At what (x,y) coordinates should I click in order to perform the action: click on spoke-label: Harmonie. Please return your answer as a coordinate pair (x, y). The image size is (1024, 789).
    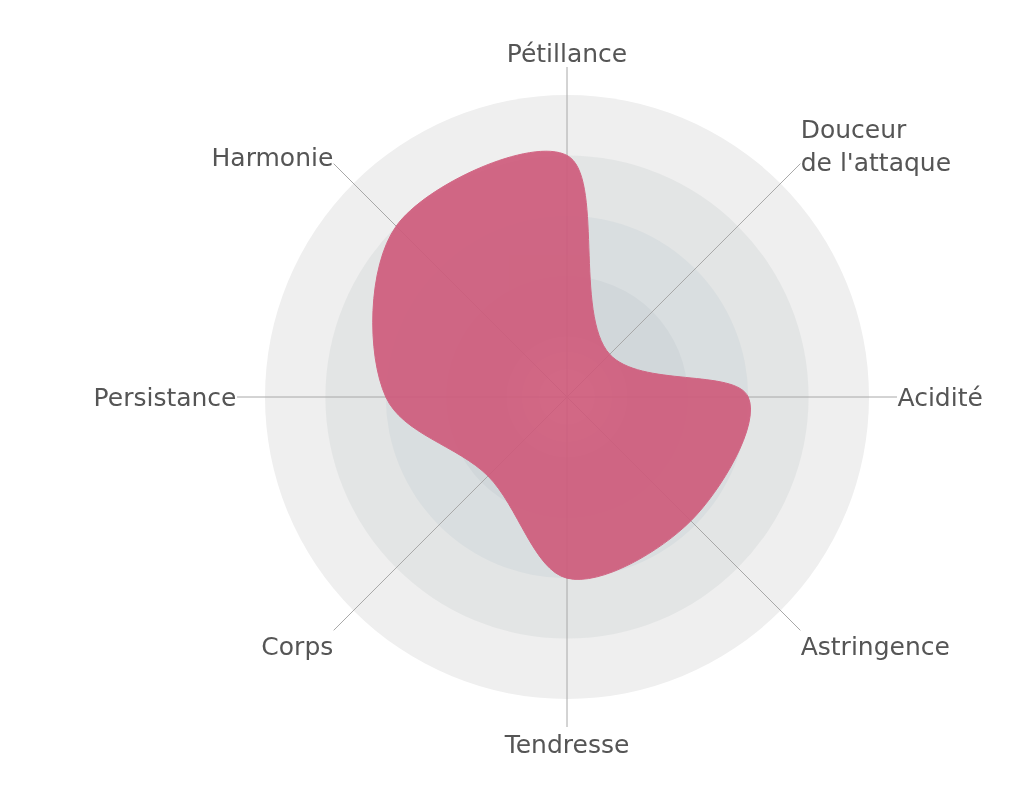
    Looking at the image, I should click on (272, 157).